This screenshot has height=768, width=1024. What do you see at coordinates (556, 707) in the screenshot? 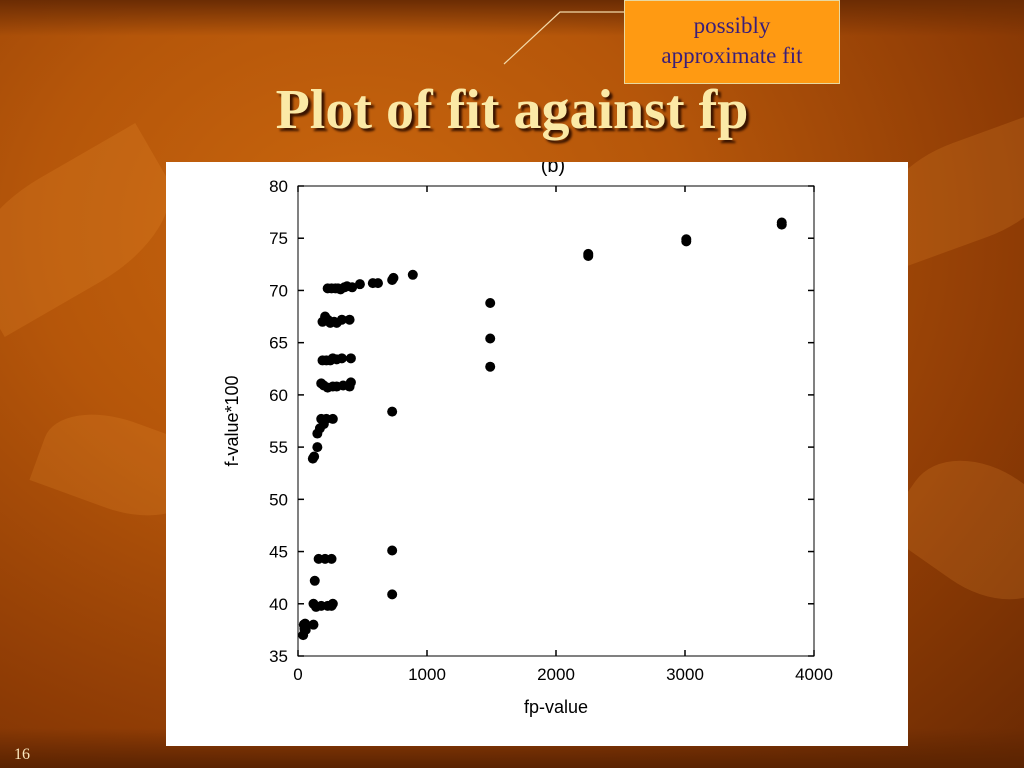
I see `x-axis-label: fp-value` at bounding box center [556, 707].